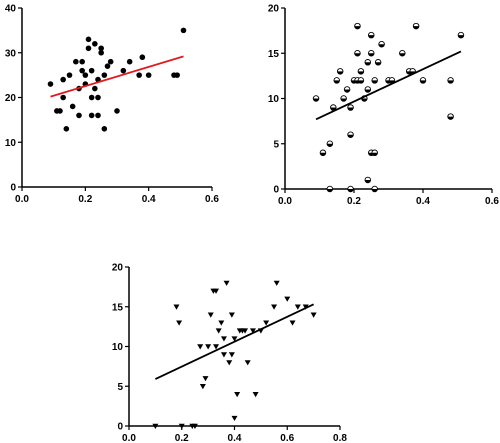 This screenshot has height=443, width=500. Describe the element at coordinates (276, 144) in the screenshot. I see `y-tick-label: 5` at that location.